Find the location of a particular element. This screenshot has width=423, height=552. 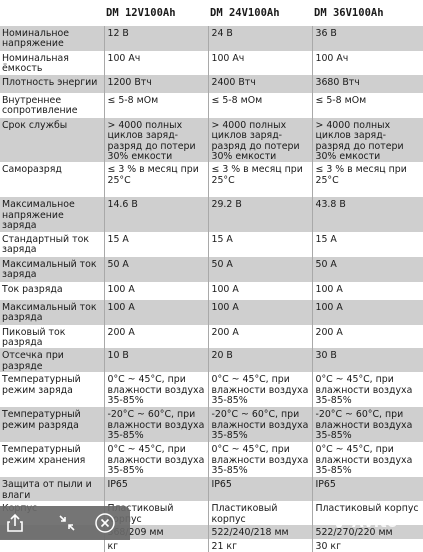

table-row: Номинальное напряжение 12 В 24 В 36 В is located at coordinates (211, 38).